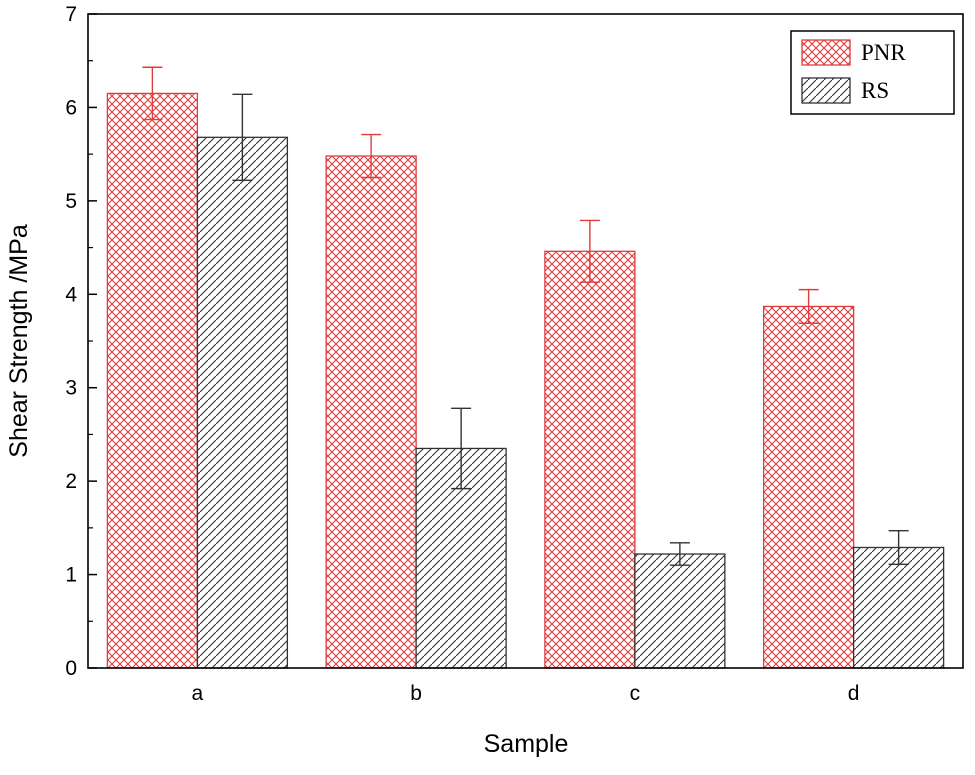 Image resolution: width=975 pixels, height=775 pixels. Describe the element at coordinates (883, 52) in the screenshot. I see `legend-label-pnr: PNR` at that location.